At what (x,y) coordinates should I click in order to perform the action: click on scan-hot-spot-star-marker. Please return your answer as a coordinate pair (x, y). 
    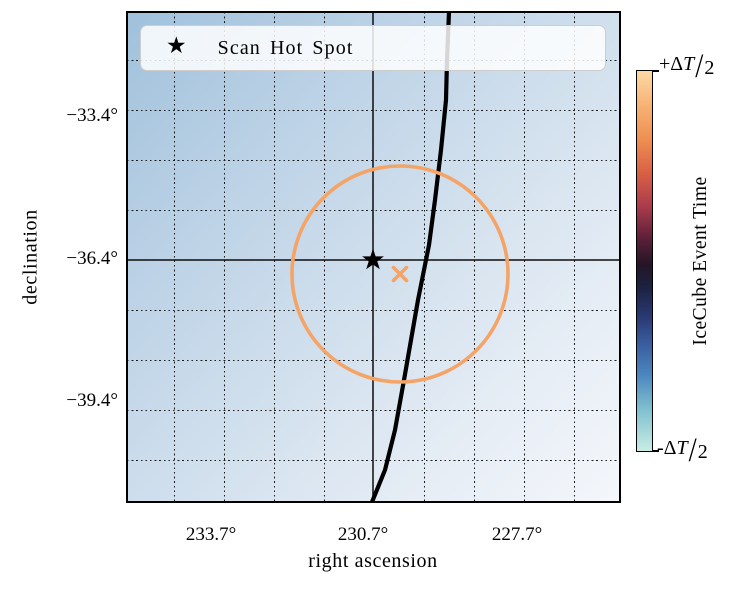
    Looking at the image, I should click on (373, 259).